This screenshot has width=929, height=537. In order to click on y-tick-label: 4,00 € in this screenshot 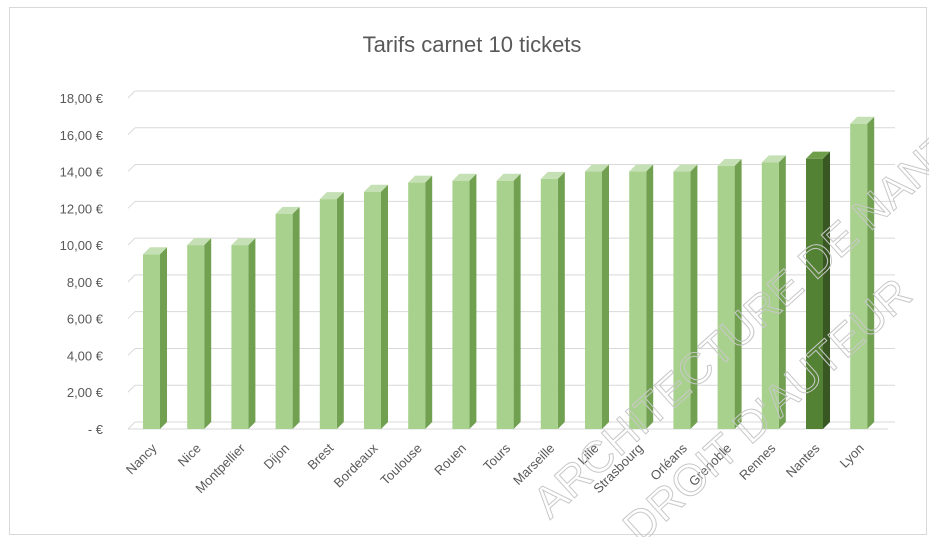, I will do `click(85, 355)`.